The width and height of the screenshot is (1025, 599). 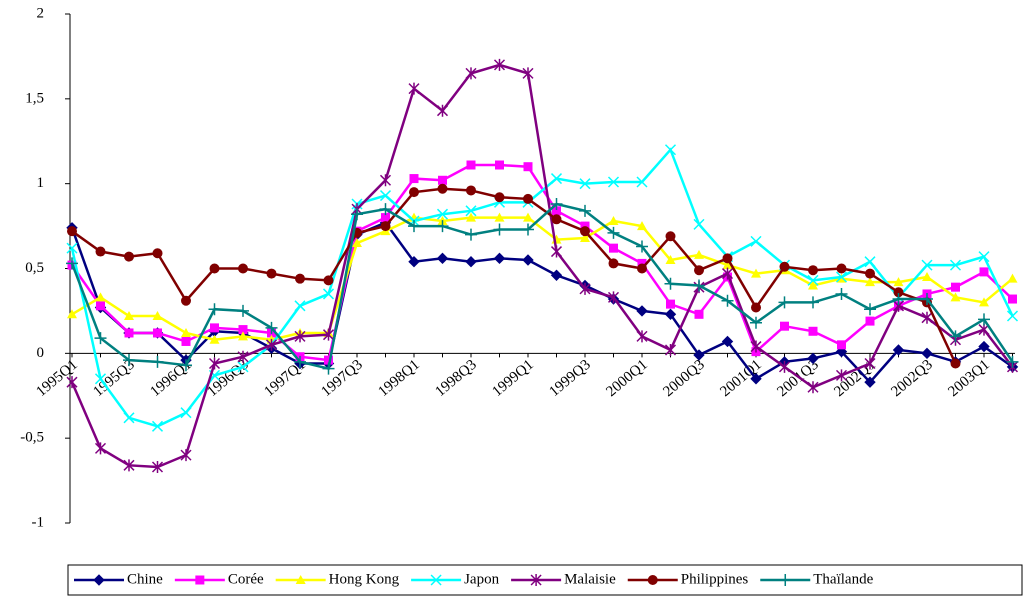 I want to click on legend-label: Hong Kong, so click(x=364, y=579).